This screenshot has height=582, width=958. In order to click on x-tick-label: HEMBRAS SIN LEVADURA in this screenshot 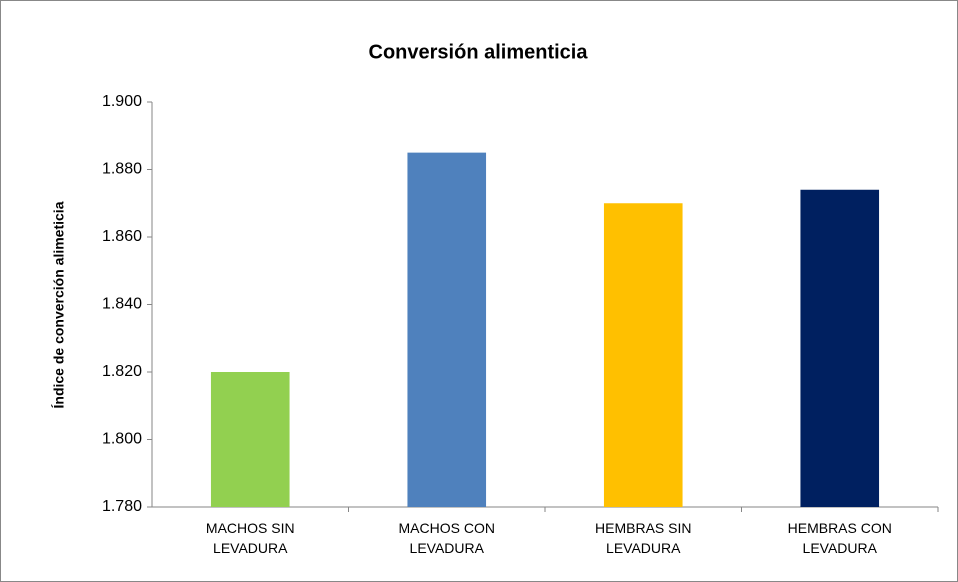, I will do `click(643, 538)`.